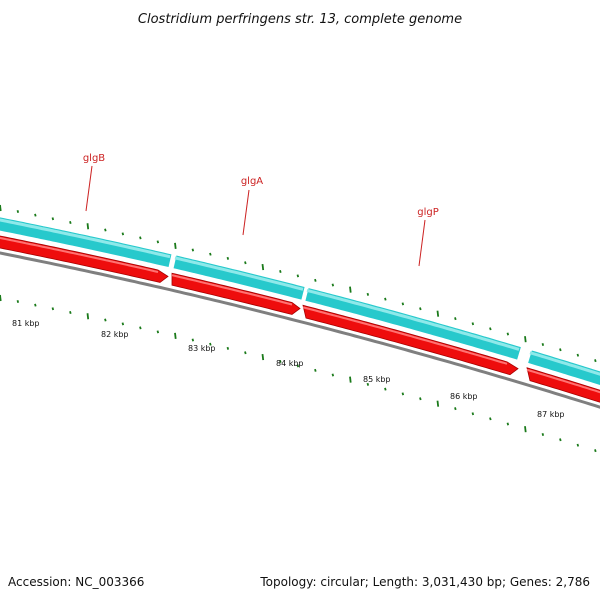  What do you see at coordinates (89, 188) in the screenshot?
I see `gene-leader-glgB` at bounding box center [89, 188].